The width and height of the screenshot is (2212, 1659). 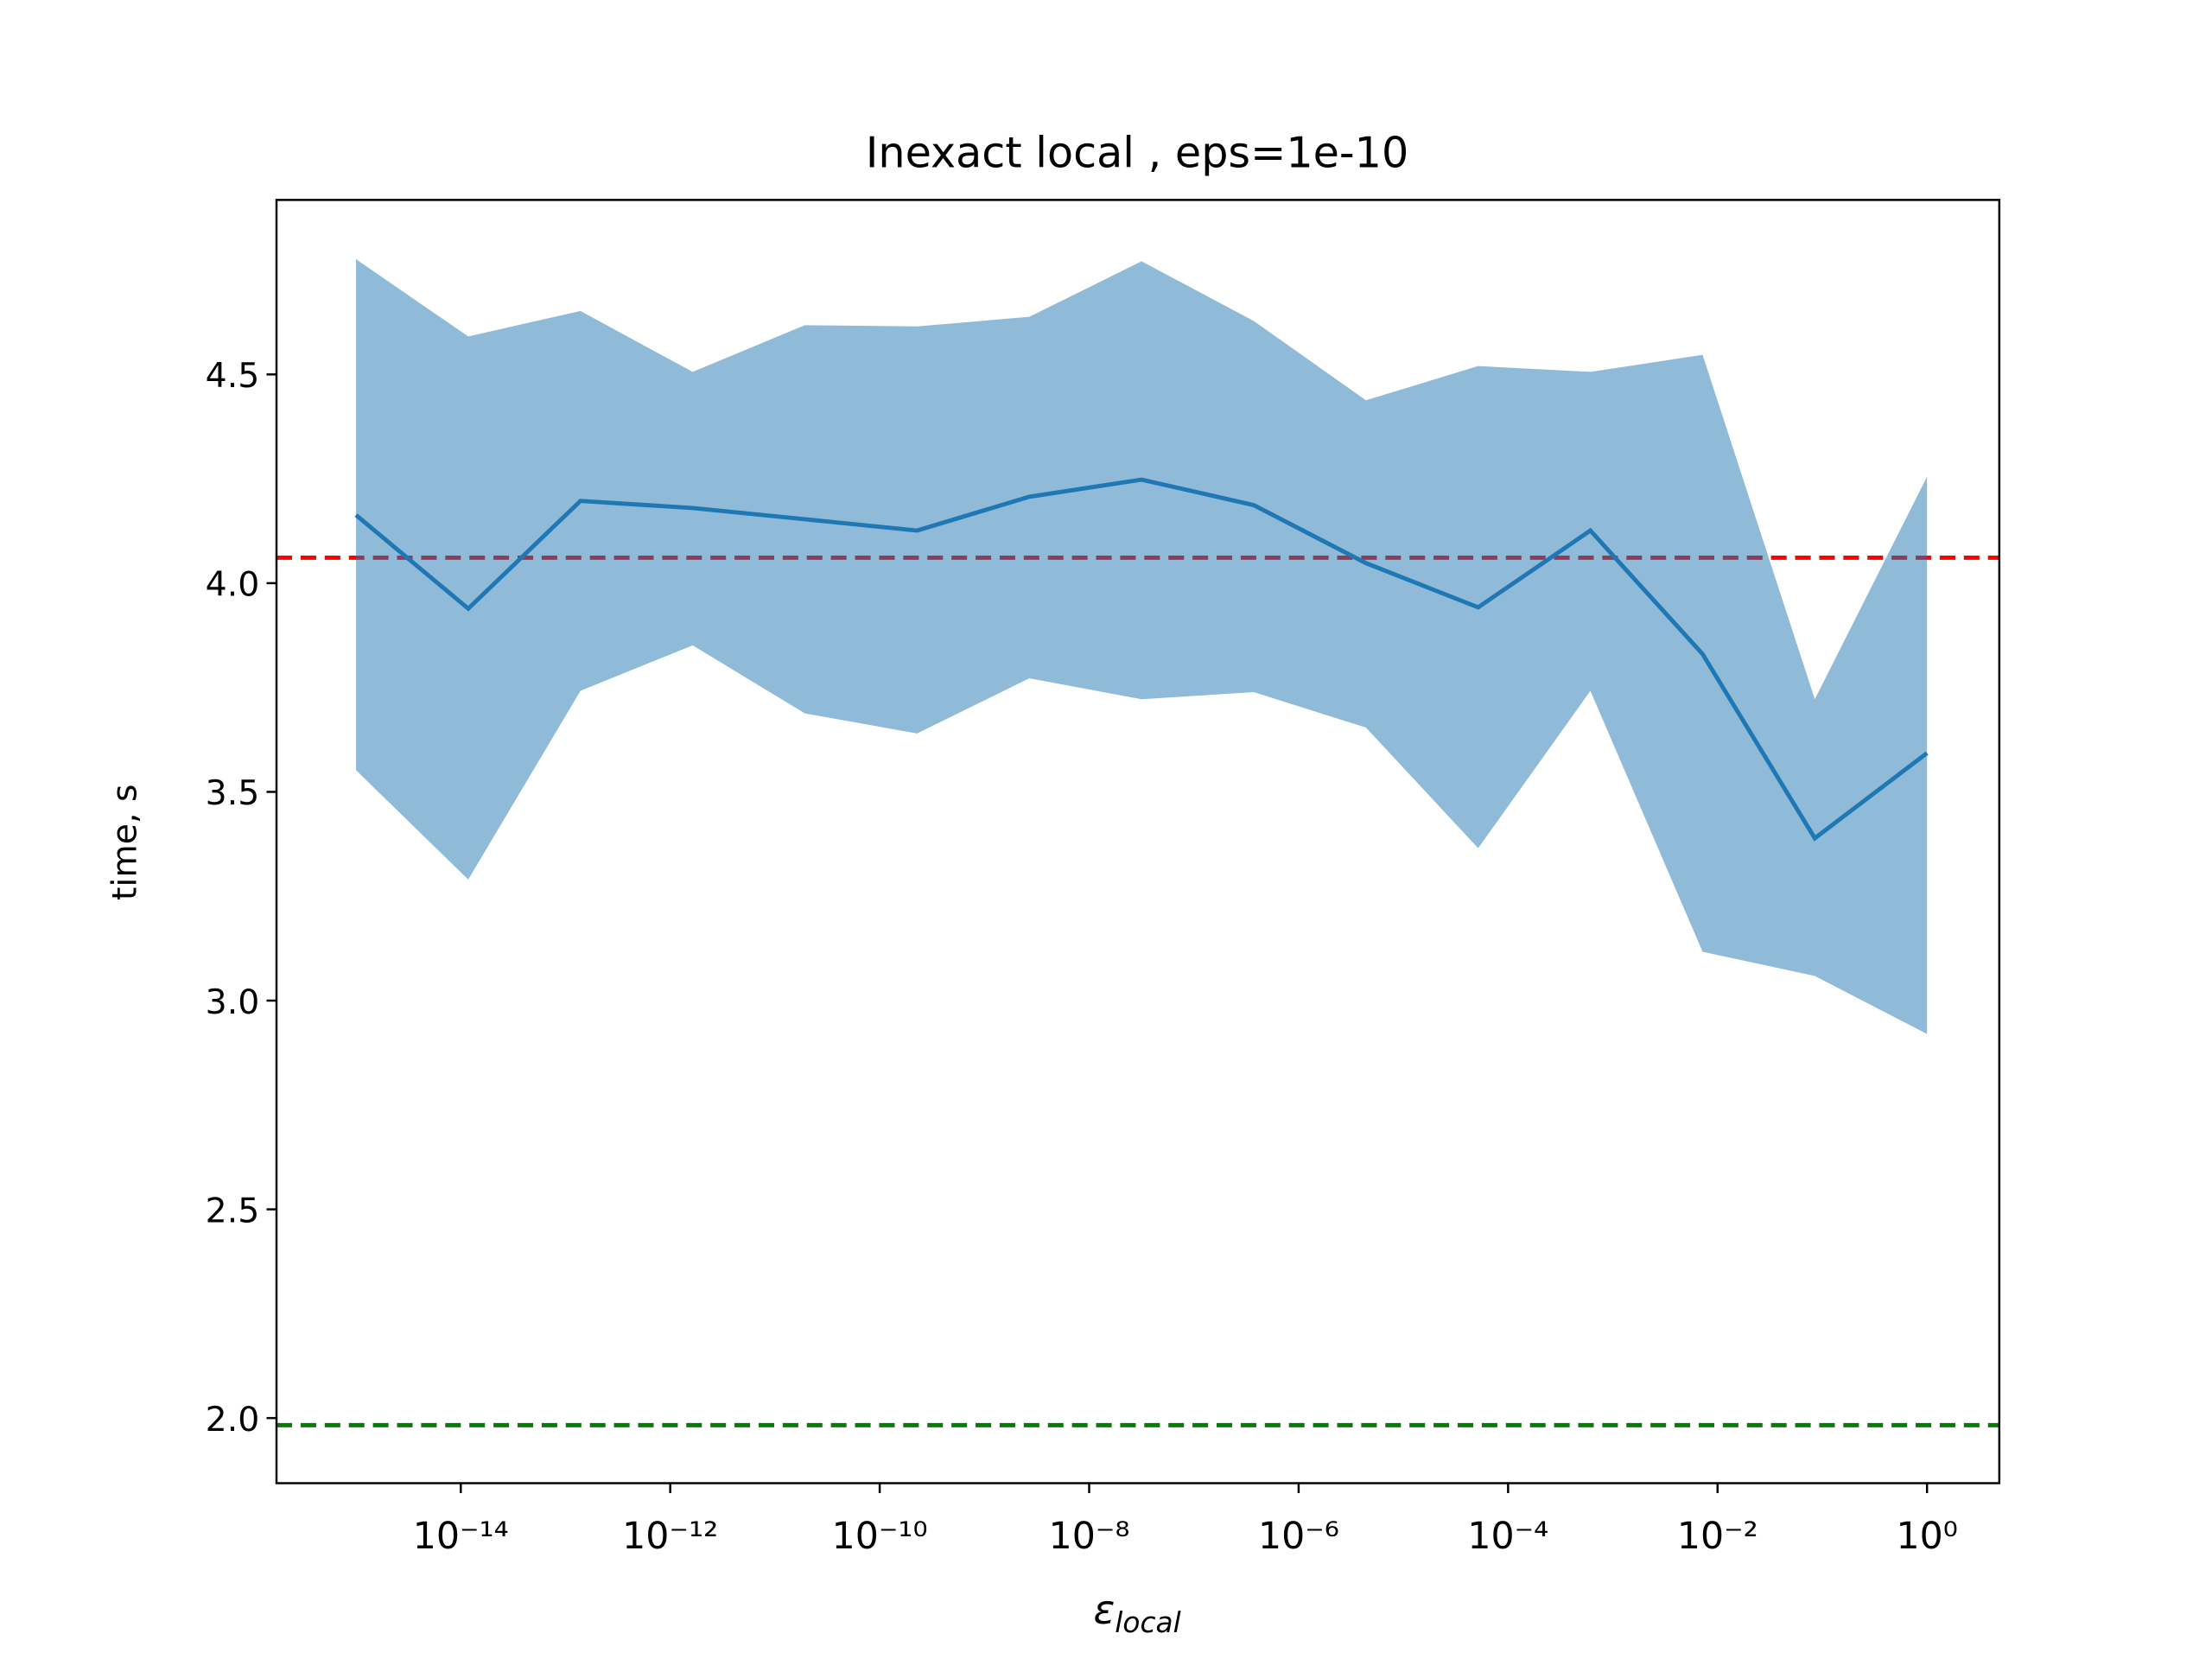 What do you see at coordinates (1507, 1536) in the screenshot?
I see `x-tick-label: 10⁻⁴` at bounding box center [1507, 1536].